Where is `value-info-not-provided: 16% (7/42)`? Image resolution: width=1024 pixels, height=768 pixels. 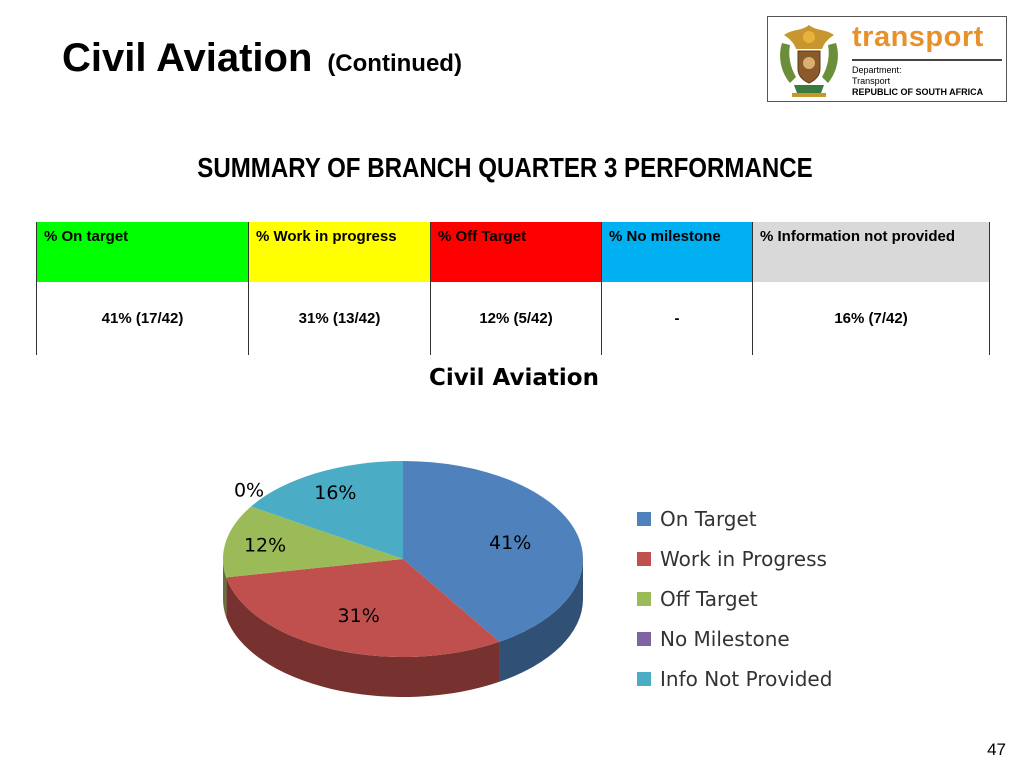 value-info-not-provided: 16% (7/42) is located at coordinates (871, 318).